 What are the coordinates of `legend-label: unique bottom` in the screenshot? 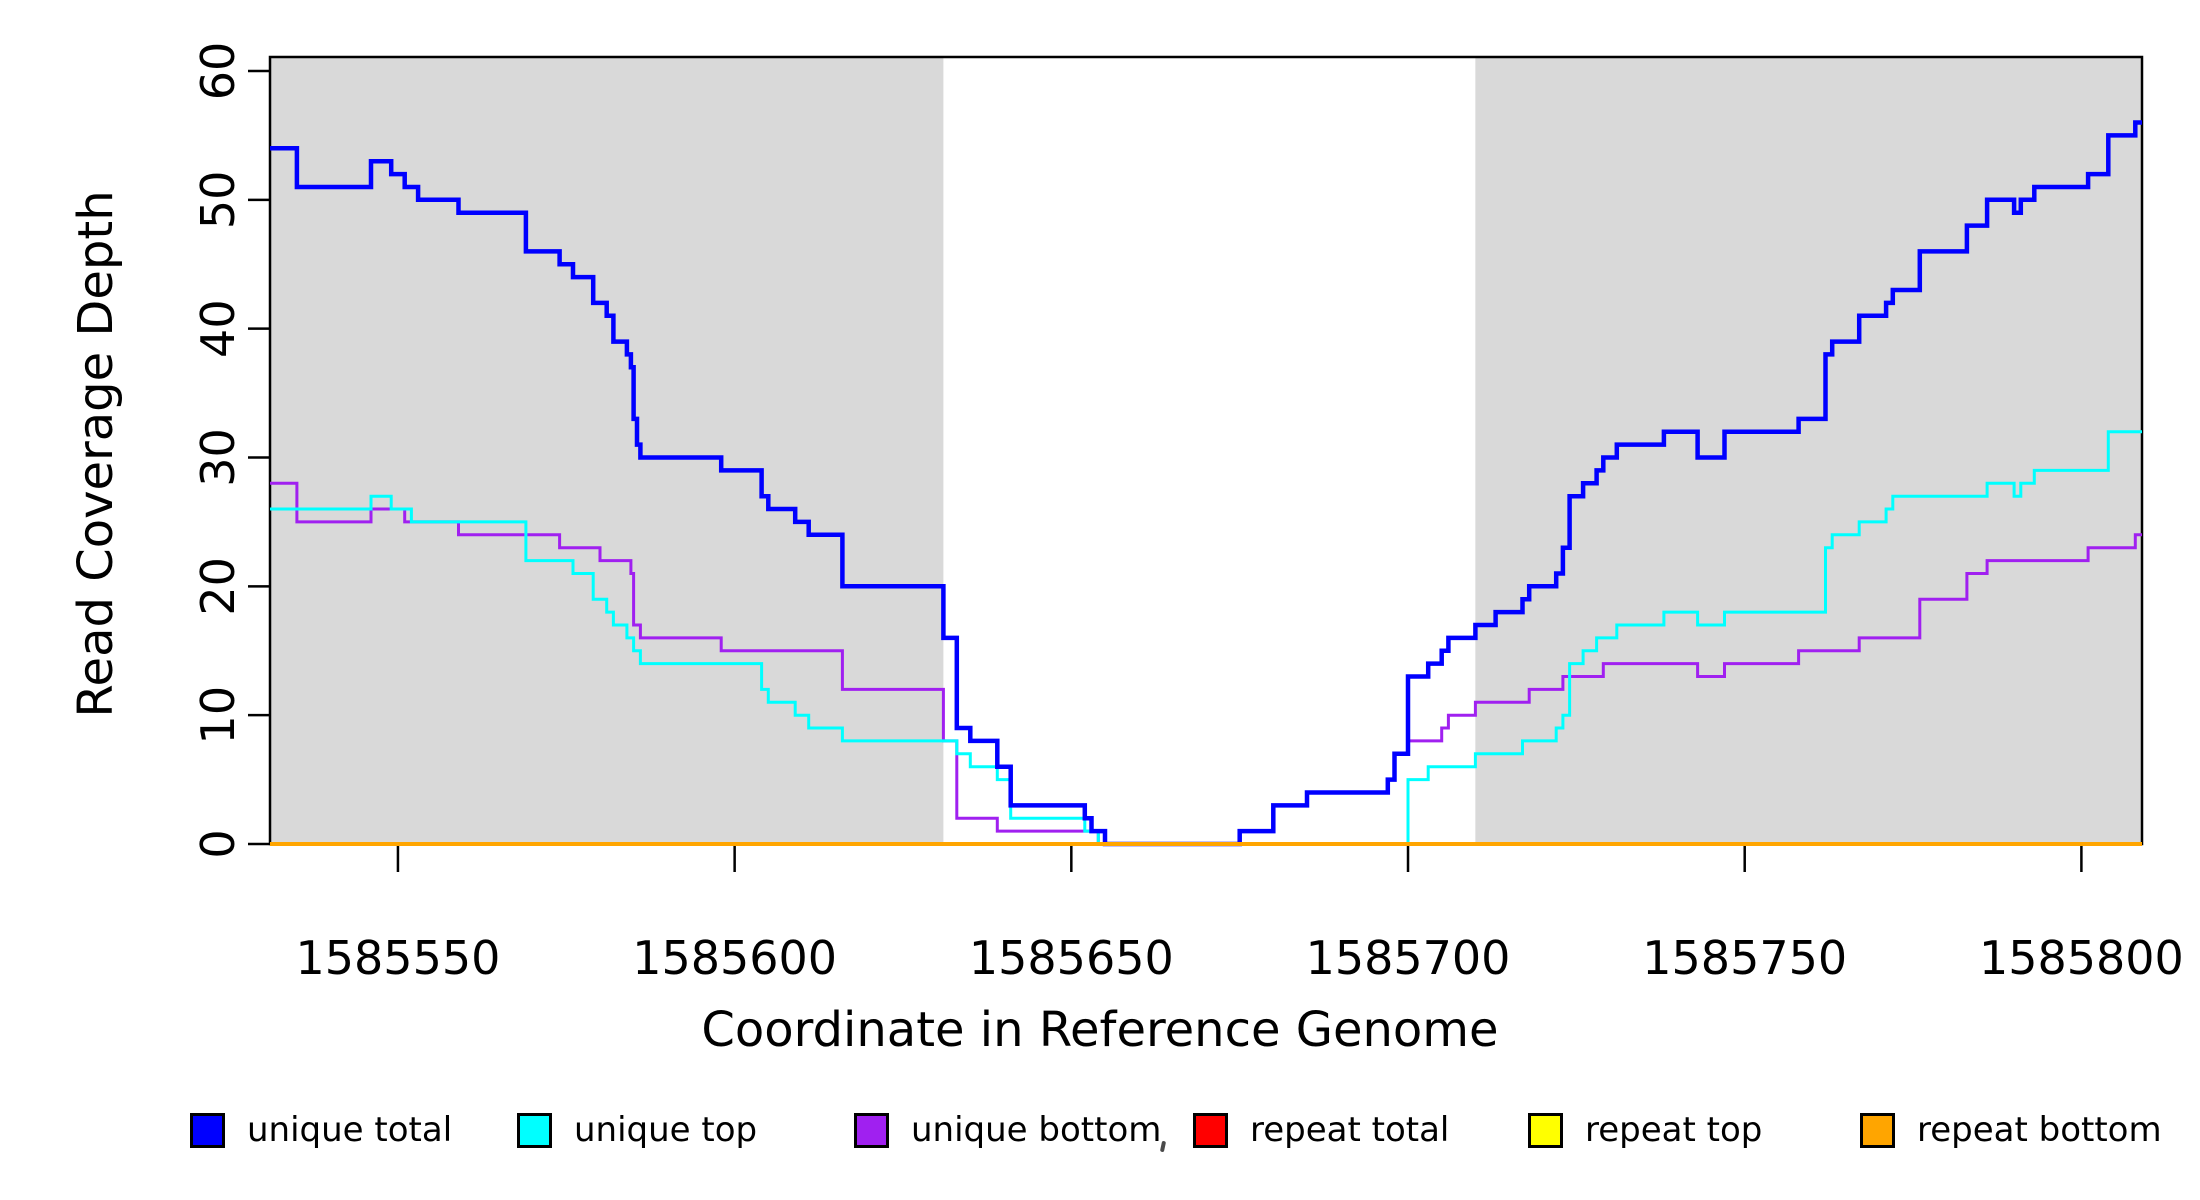 It's located at (1036, 1130).